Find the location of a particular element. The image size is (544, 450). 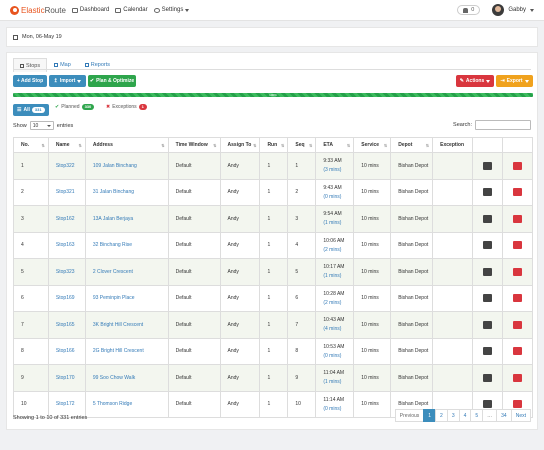

stop-name-link: Stop322 is located at coordinates (65, 165).